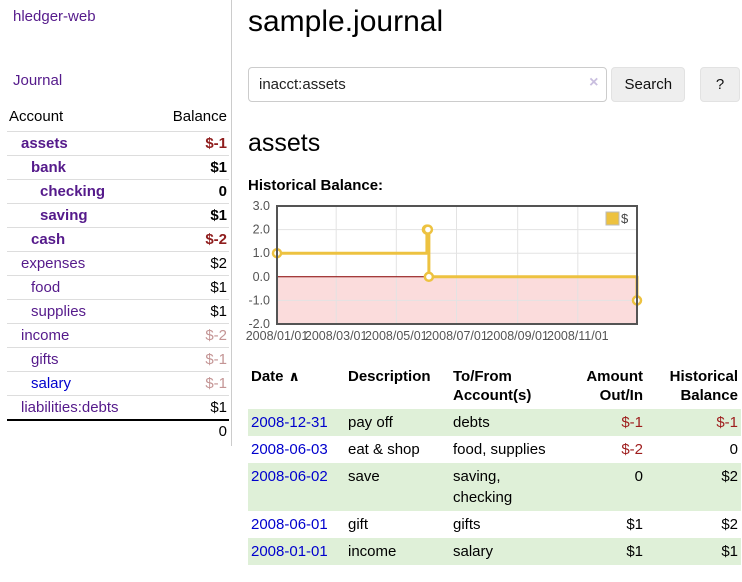  I want to click on account-row: supplies $1, so click(118, 311).